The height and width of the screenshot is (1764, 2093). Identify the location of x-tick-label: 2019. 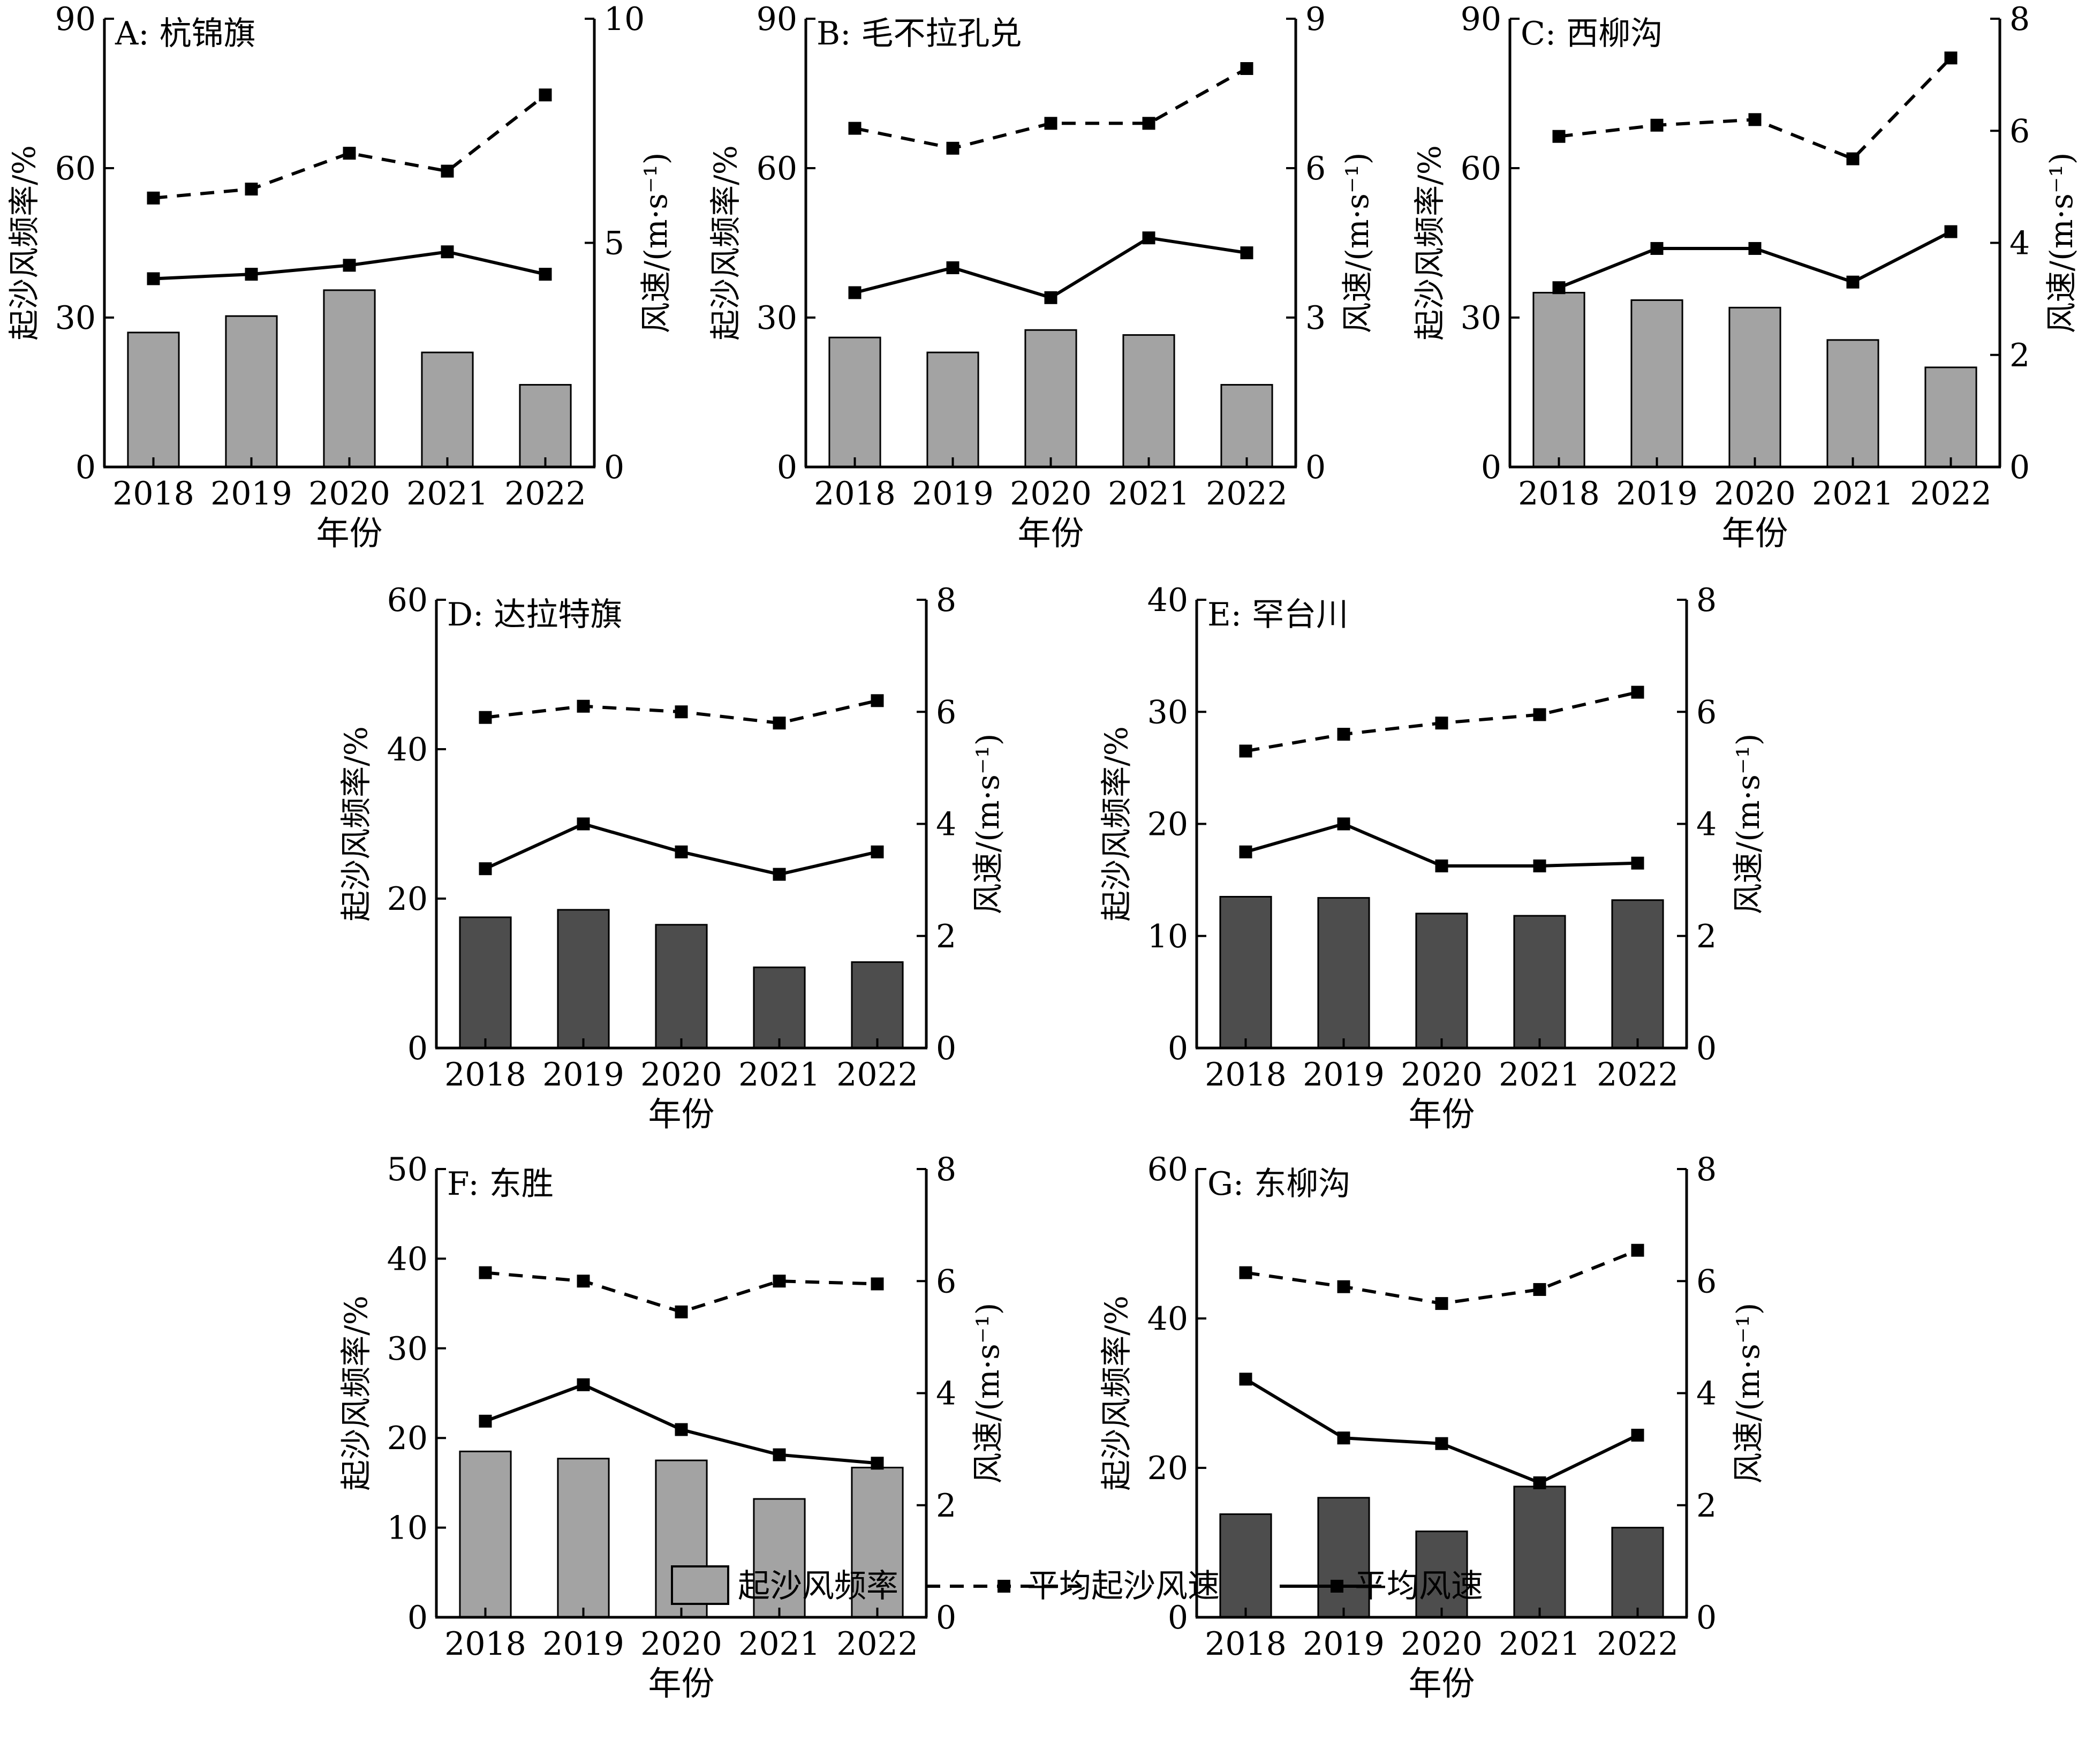
(251, 493).